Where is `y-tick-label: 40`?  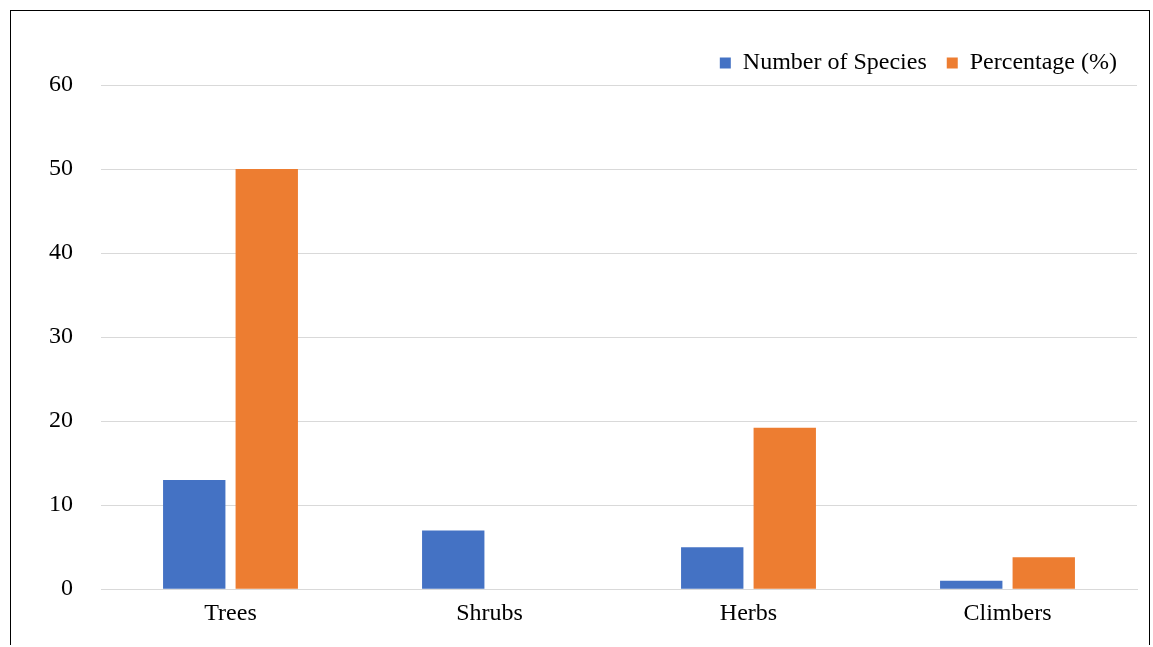 y-tick-label: 40 is located at coordinates (61, 251).